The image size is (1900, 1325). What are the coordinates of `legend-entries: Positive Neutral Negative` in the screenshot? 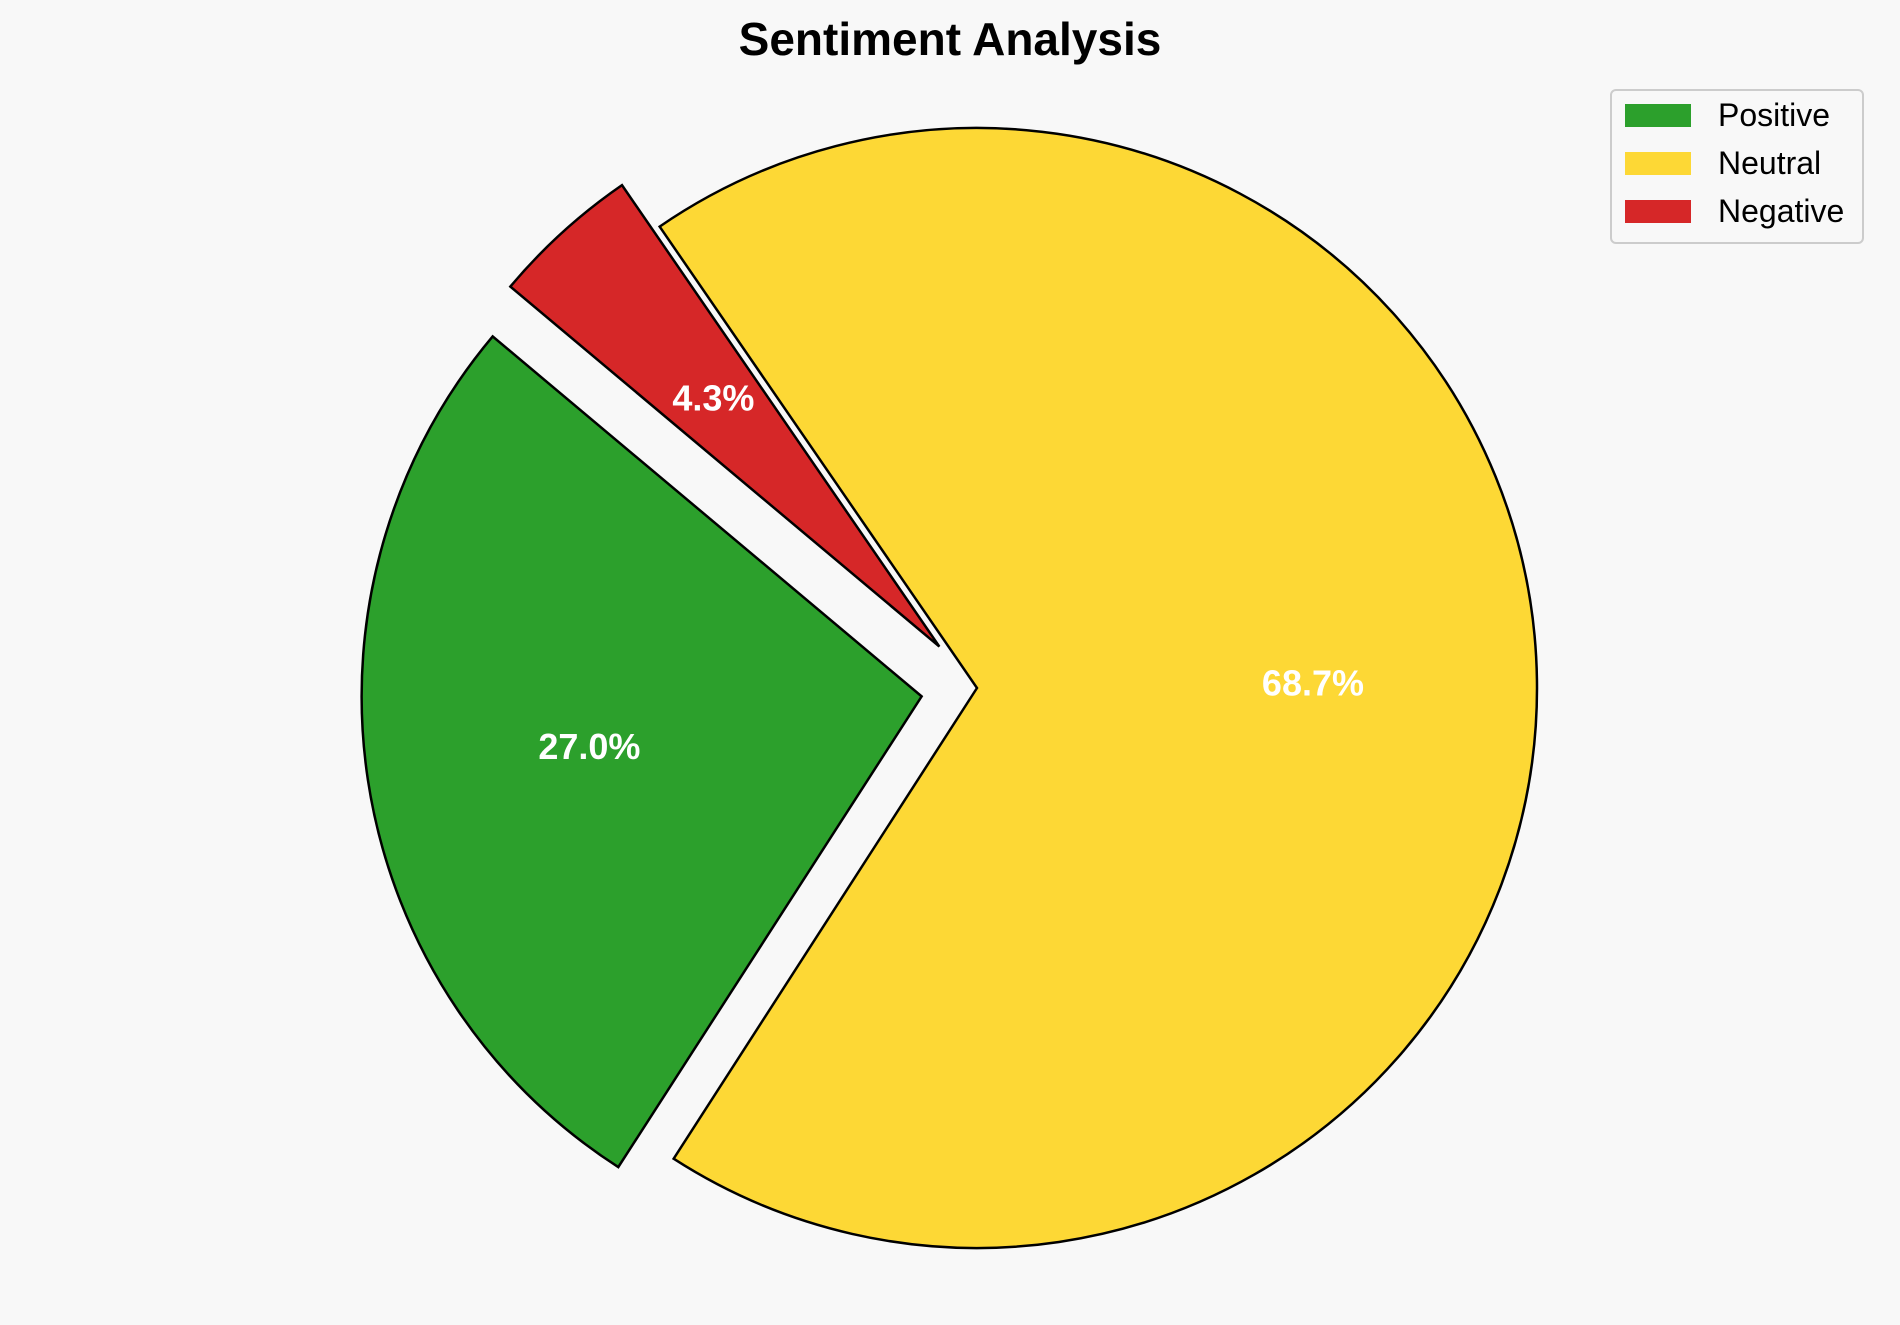 It's located at (1734, 163).